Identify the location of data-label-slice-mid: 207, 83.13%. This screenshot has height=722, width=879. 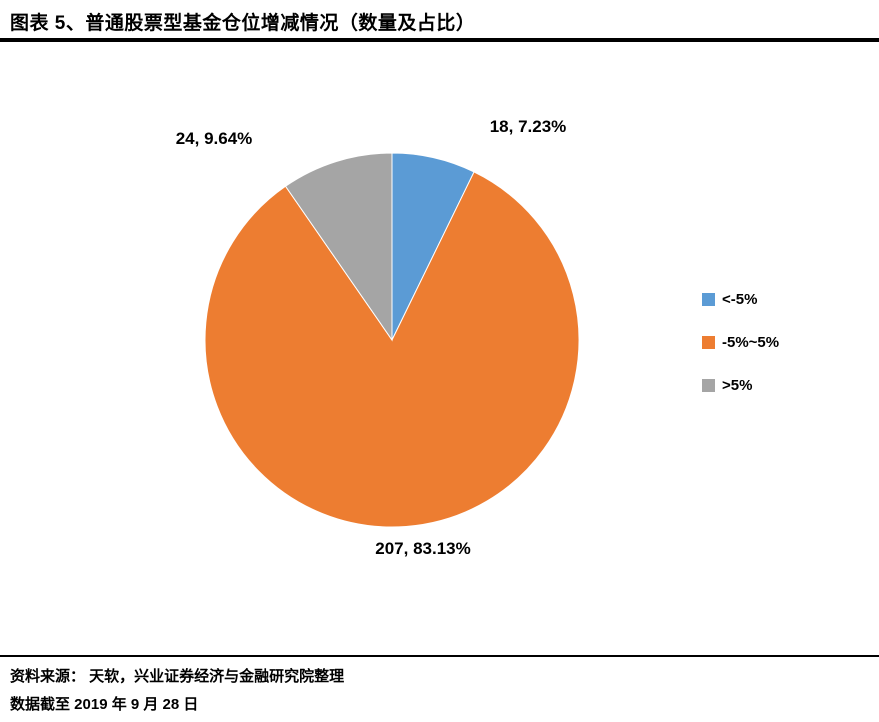
(423, 548).